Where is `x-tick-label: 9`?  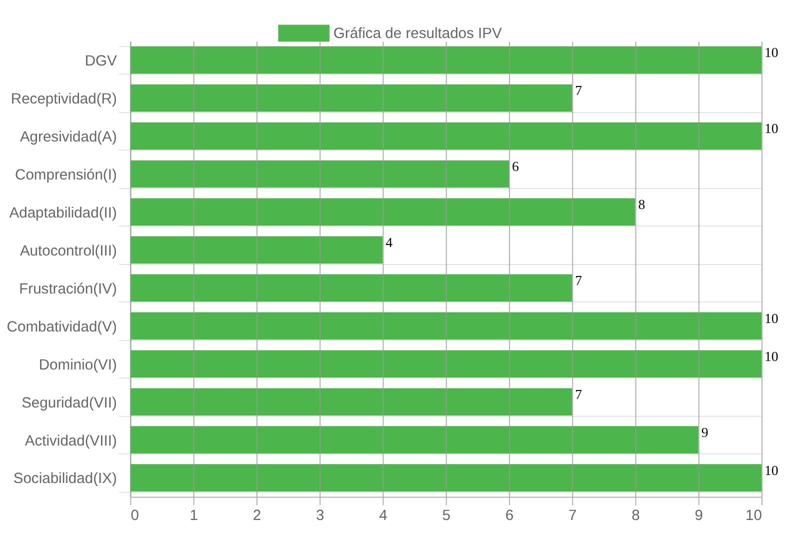 x-tick-label: 9 is located at coordinates (698, 516).